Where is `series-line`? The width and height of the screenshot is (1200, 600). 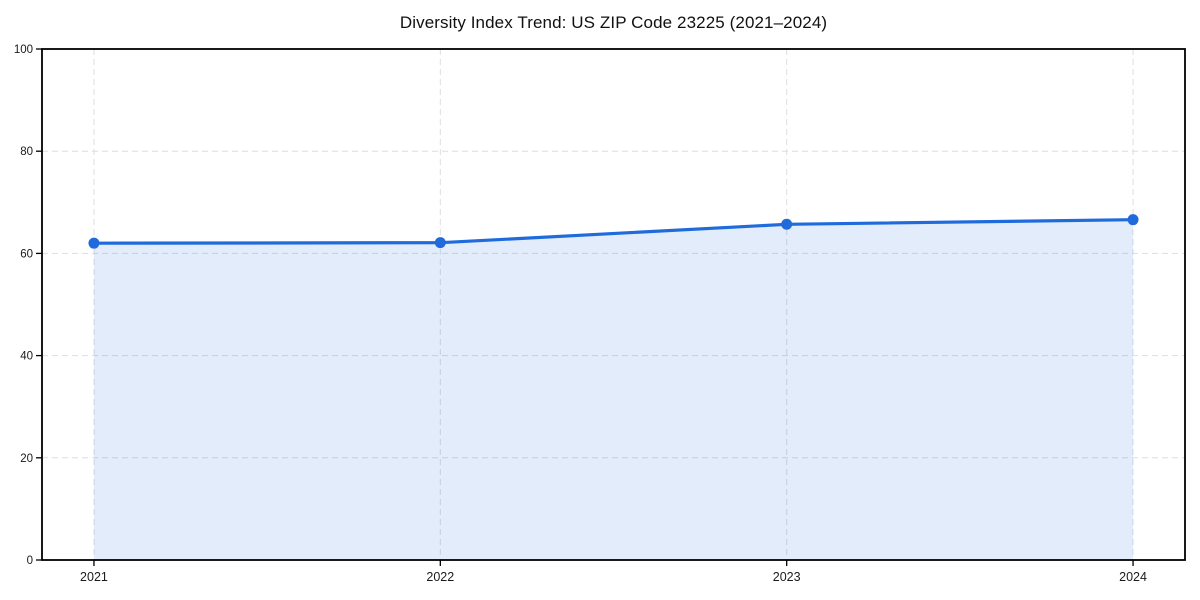
series-line is located at coordinates (613, 231).